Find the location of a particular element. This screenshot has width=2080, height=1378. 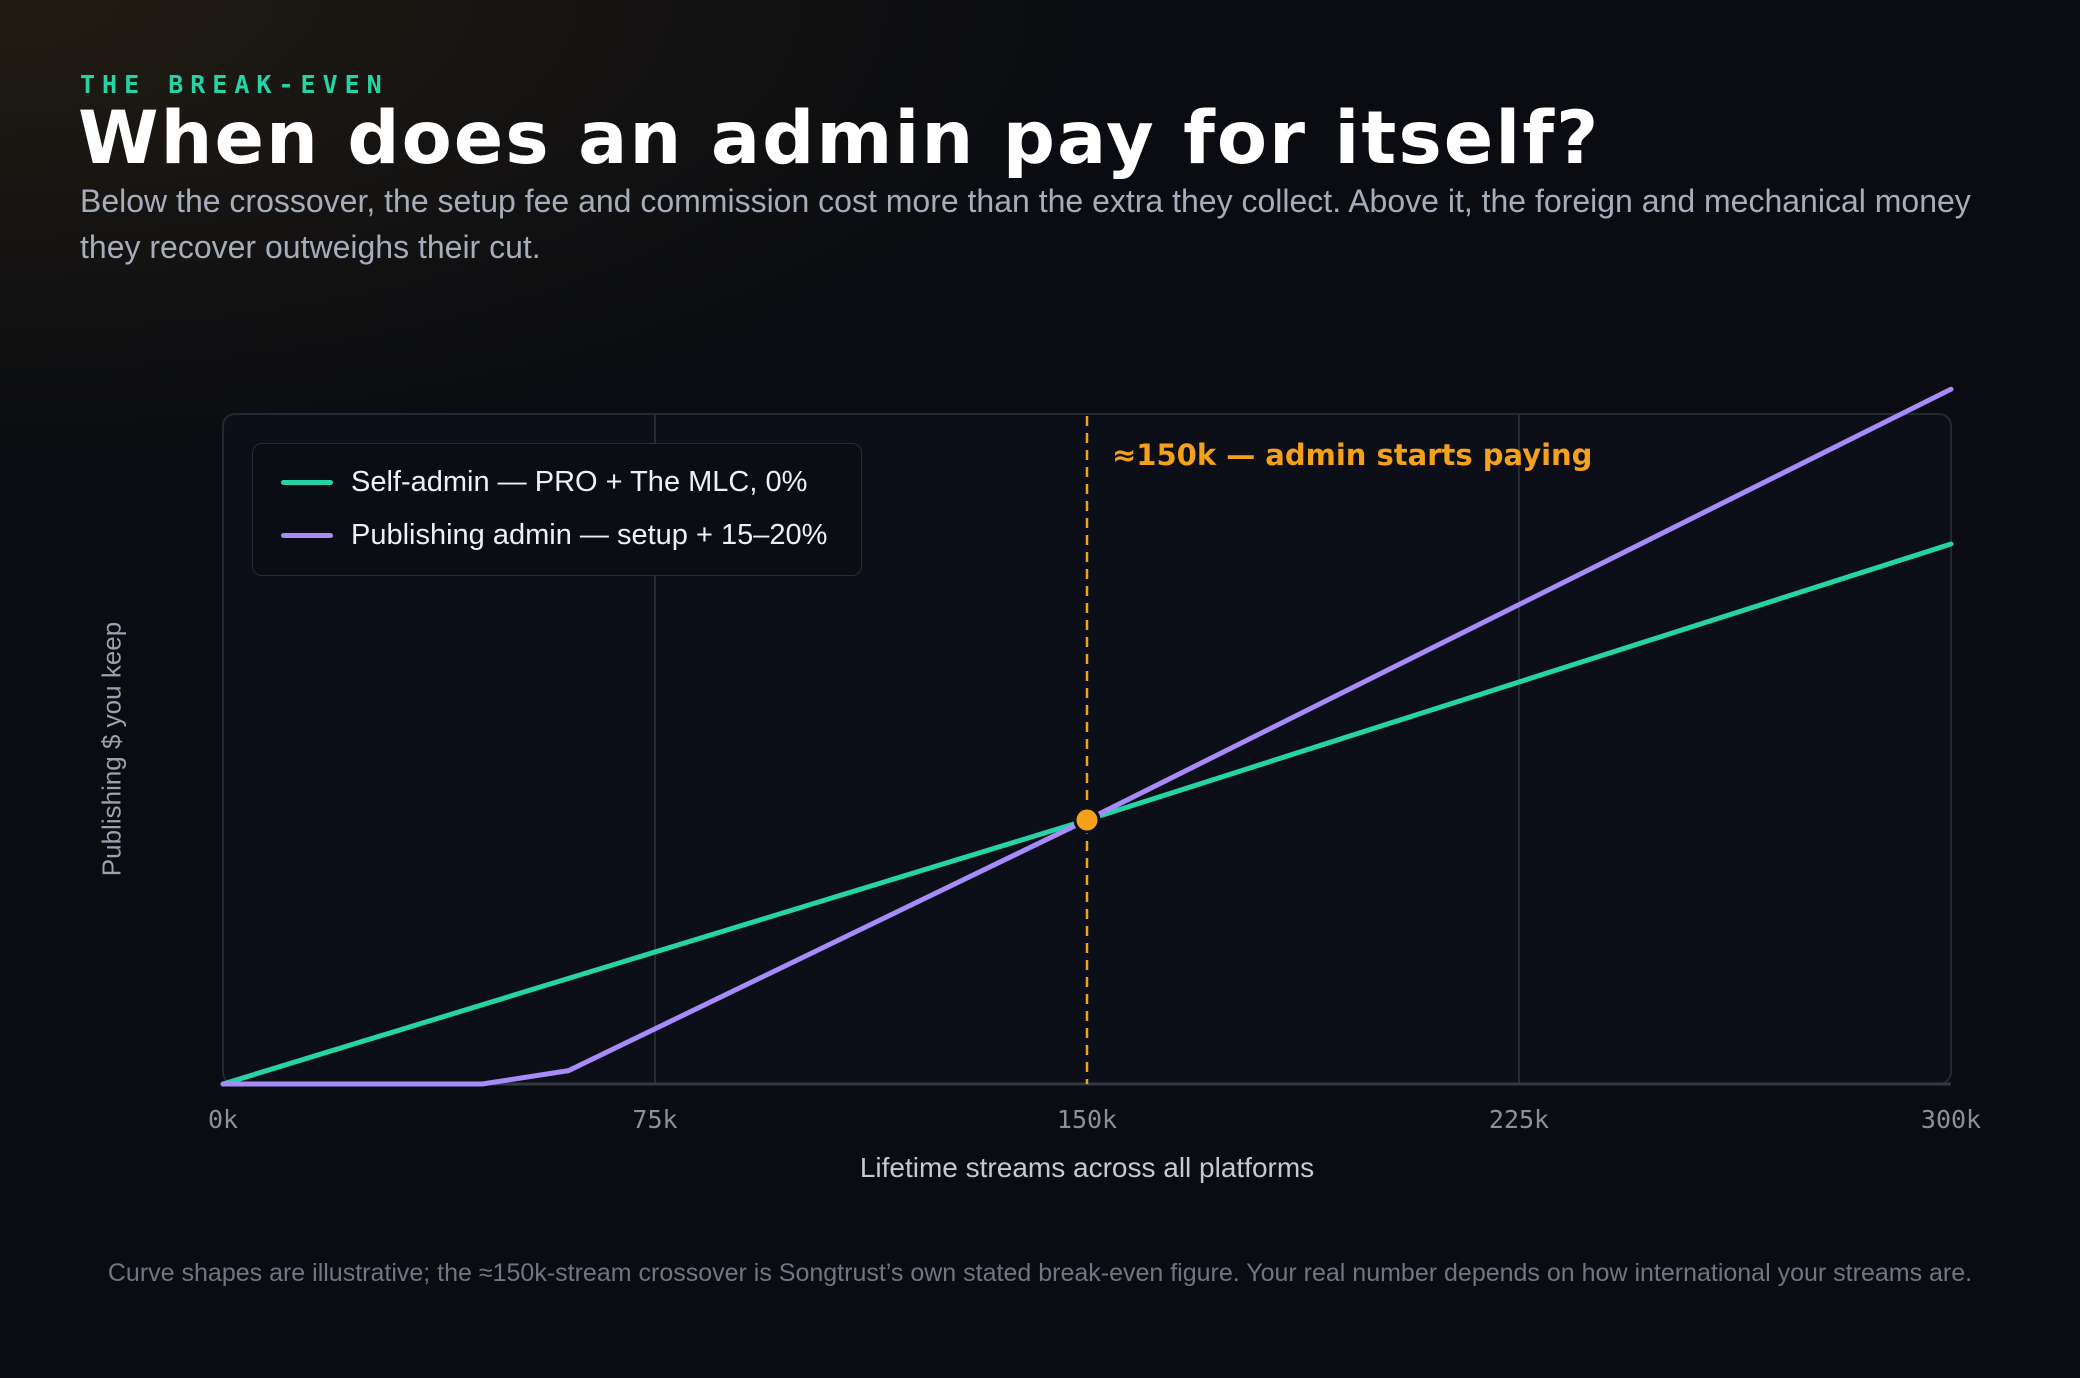

legend-swatch-publishing-admin is located at coordinates (307, 535).